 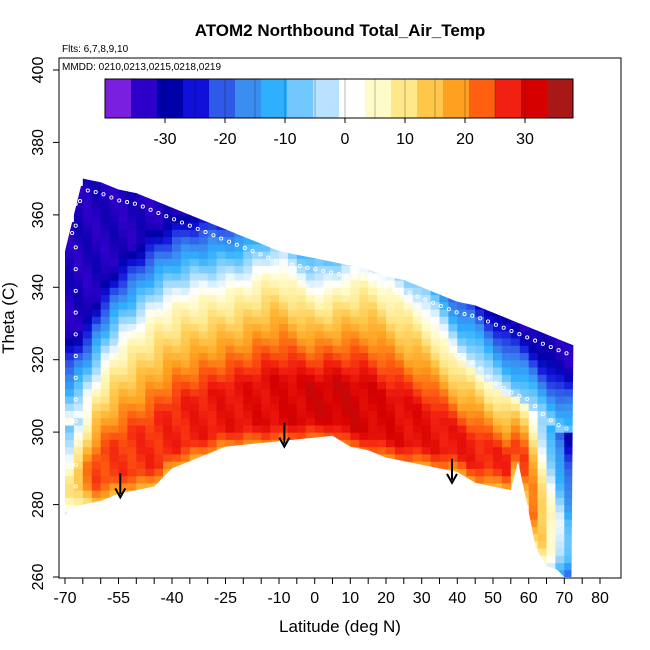 What do you see at coordinates (95, 49) in the screenshot?
I see `flights-note: Flts: 6,7,8,9,10` at bounding box center [95, 49].